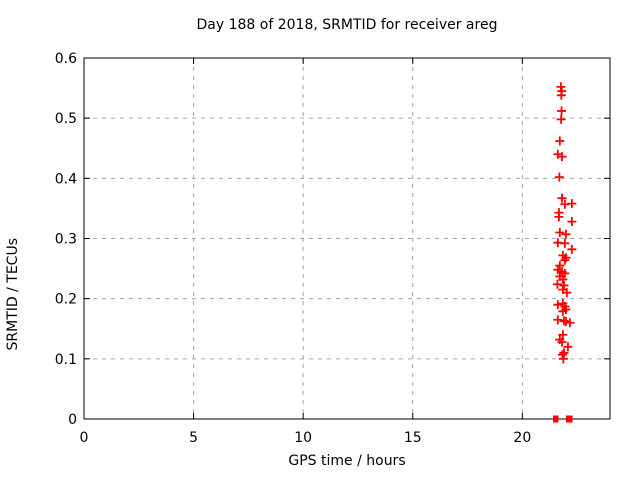 Image resolution: width=640 pixels, height=480 pixels. Describe the element at coordinates (13, 294) in the screenshot. I see `y-axis-label-text: SRMTID / TECUs` at that location.